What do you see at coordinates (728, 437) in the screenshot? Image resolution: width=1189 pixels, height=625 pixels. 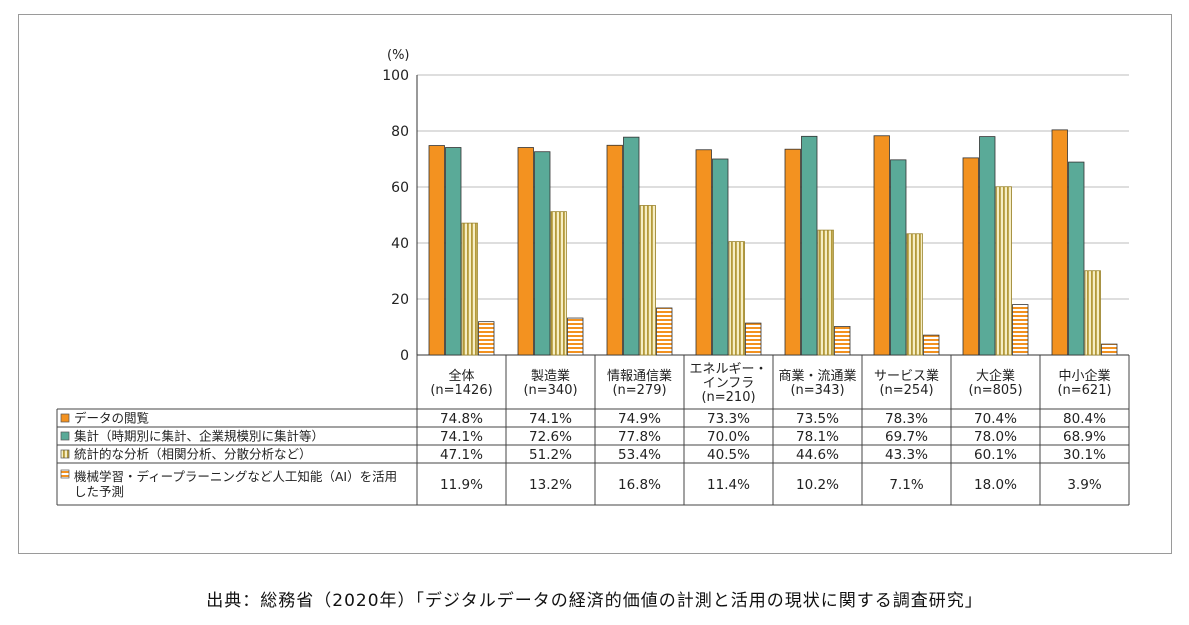 I see `data-label: 70.0%` at bounding box center [728, 437].